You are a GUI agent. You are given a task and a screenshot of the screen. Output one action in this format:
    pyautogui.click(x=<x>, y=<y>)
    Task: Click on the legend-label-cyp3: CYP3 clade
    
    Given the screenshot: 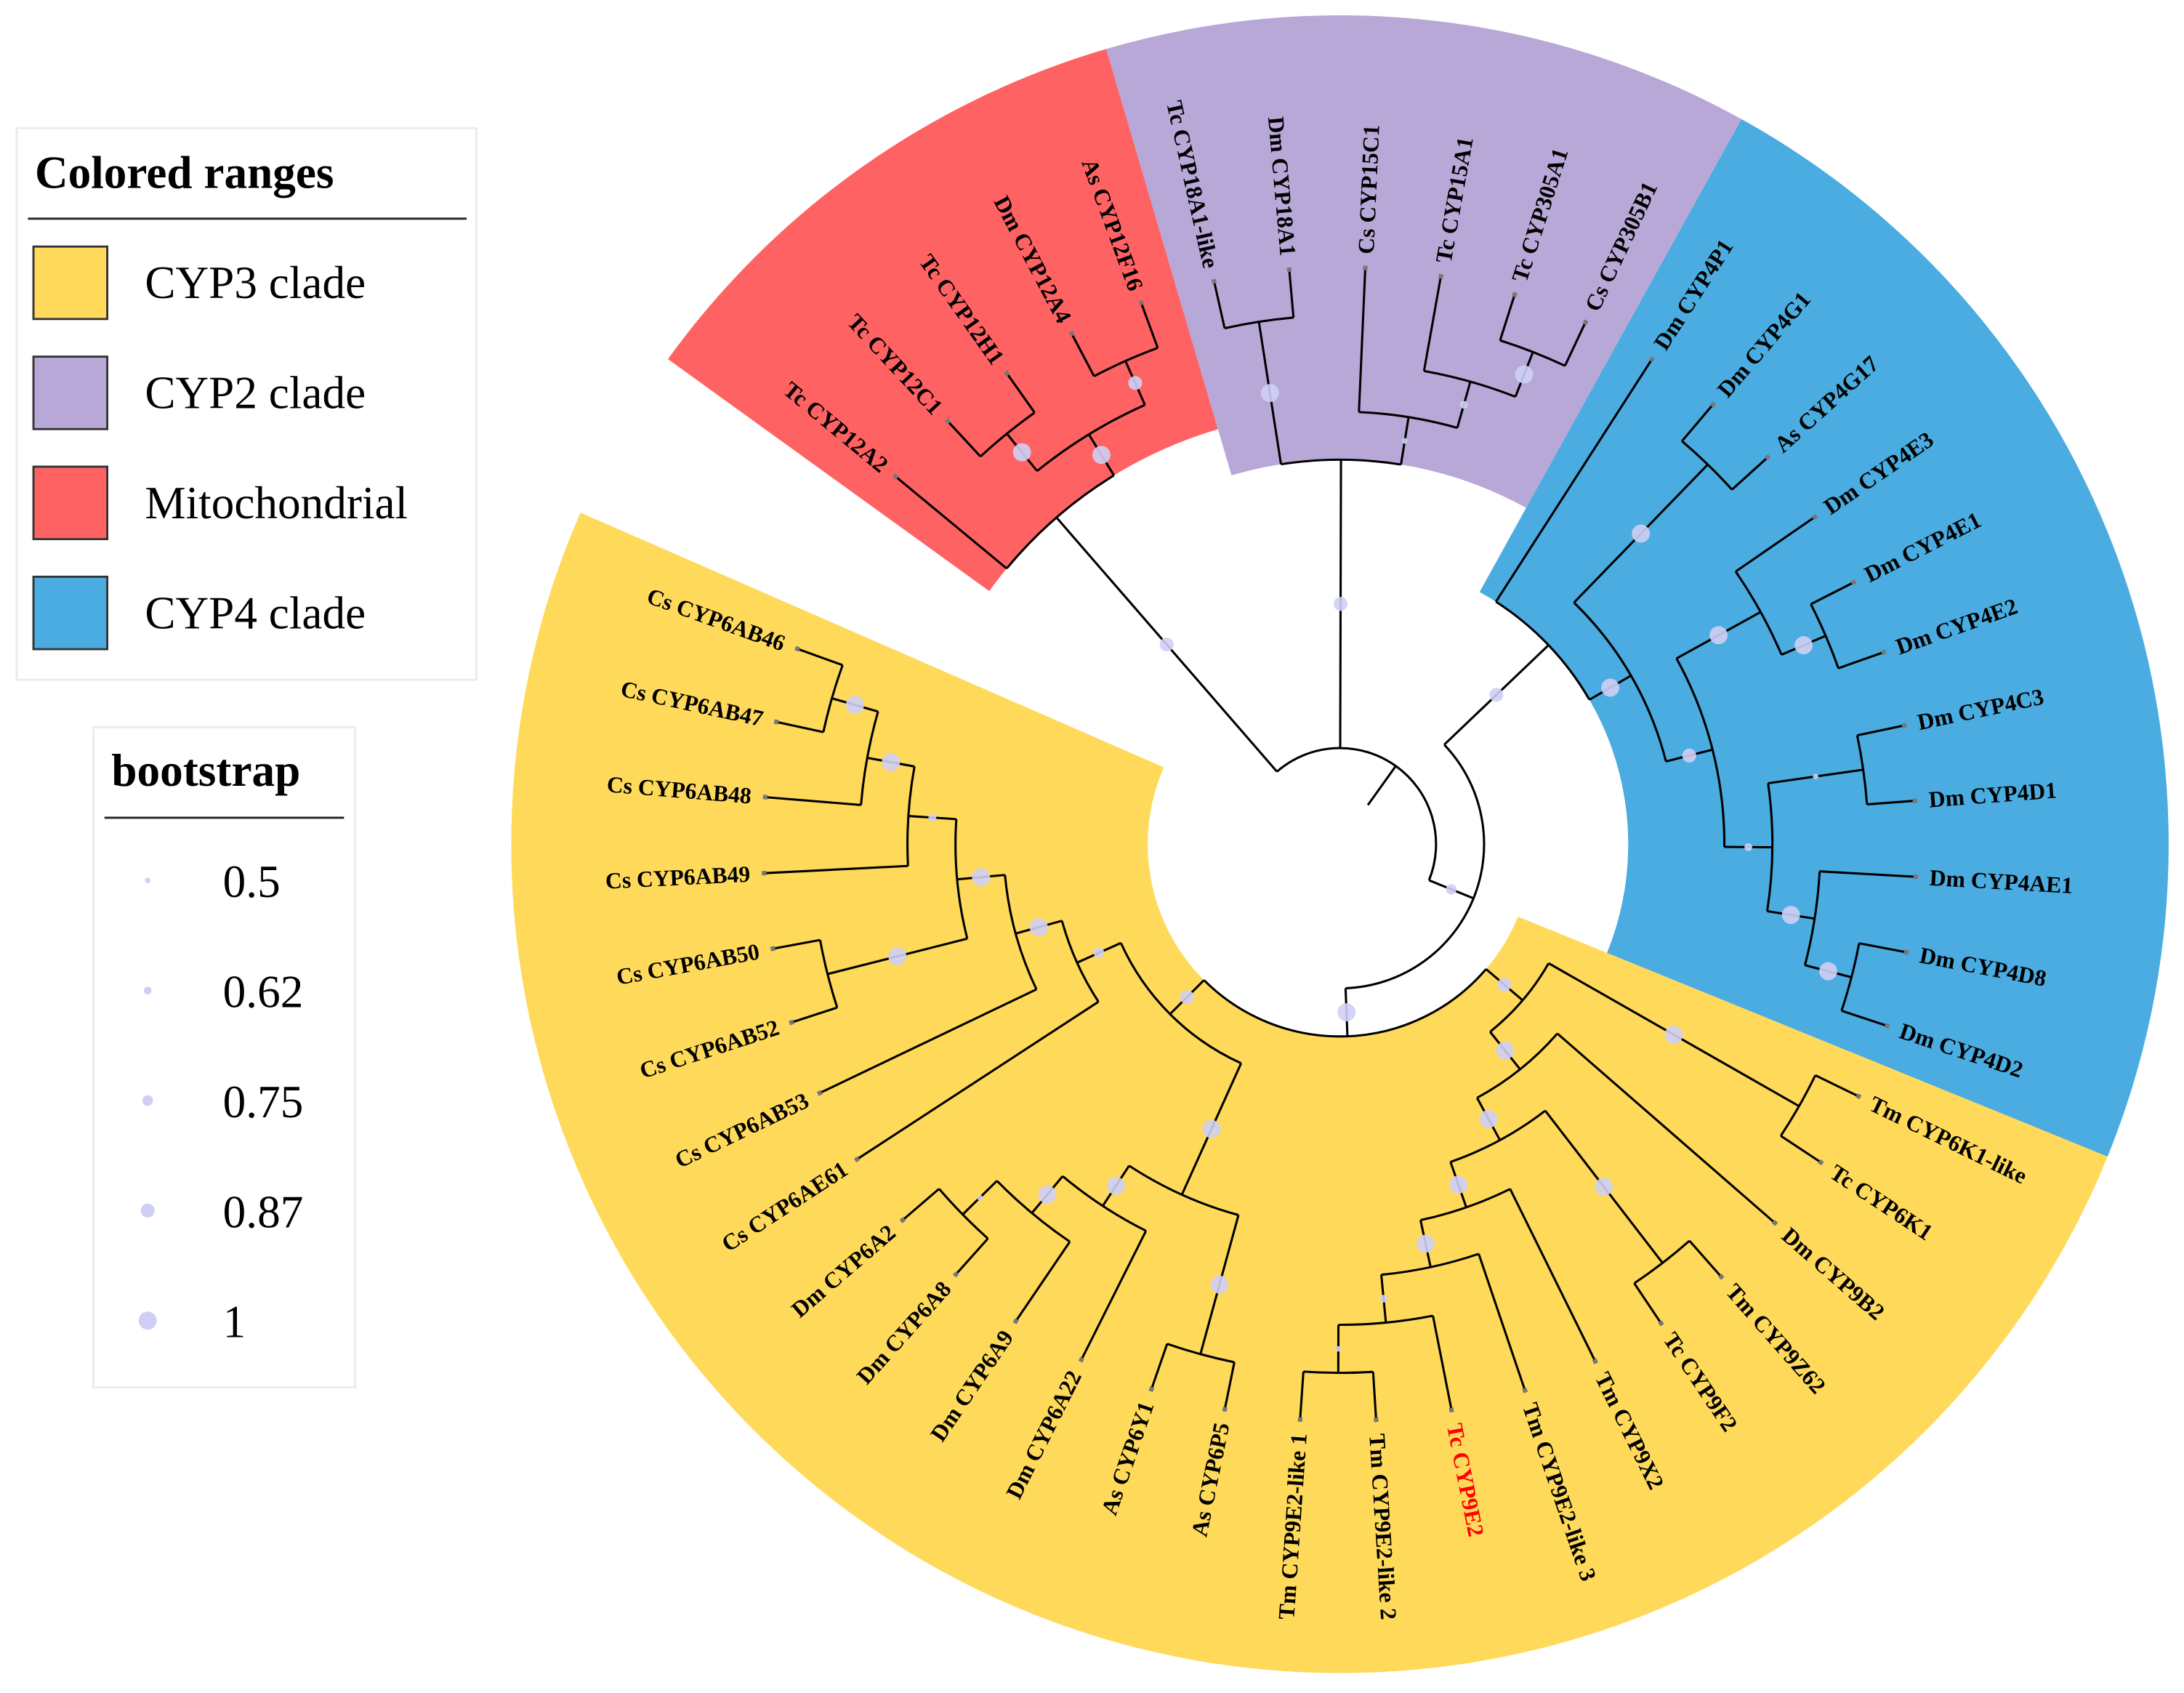 What is the action you would take?
    pyautogui.click(x=255, y=282)
    